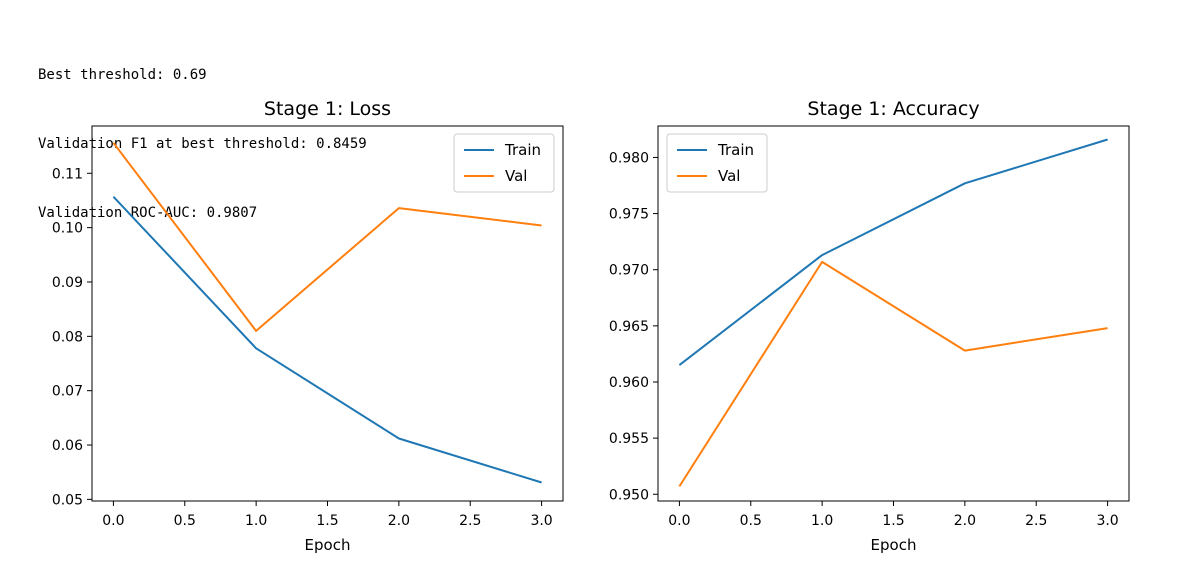  I want to click on y-tick-label: 0.980, so click(629, 158).